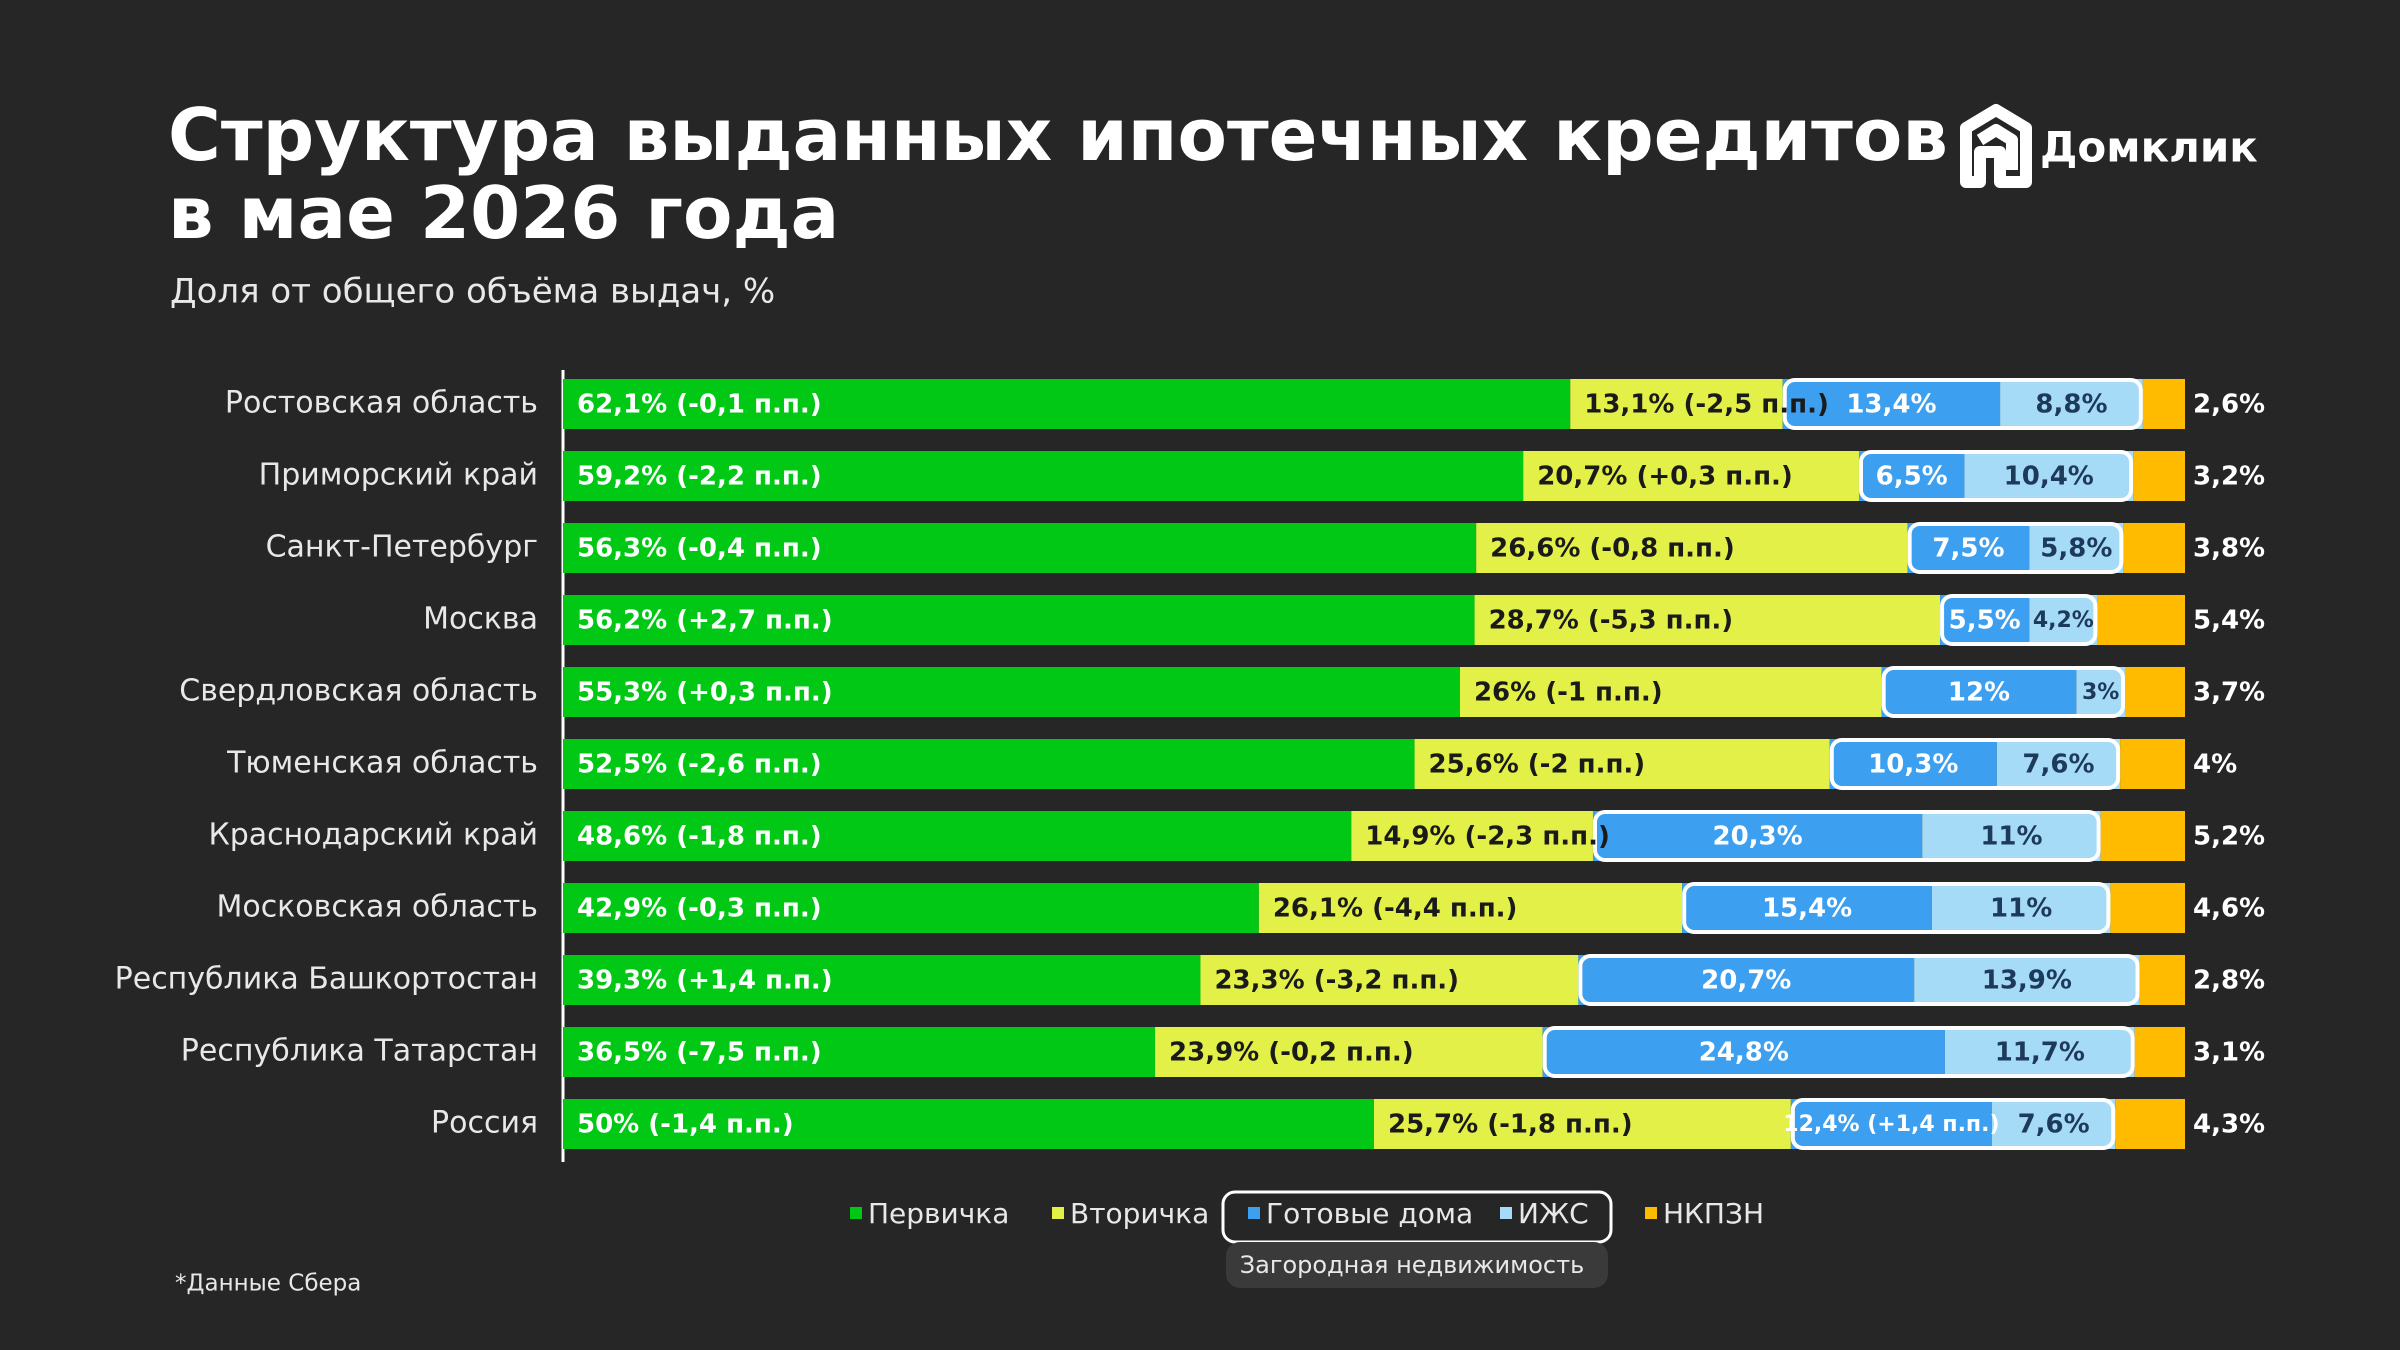 The width and height of the screenshot is (2400, 1350). I want to click on value-label: 4,3%, so click(2229, 1125).